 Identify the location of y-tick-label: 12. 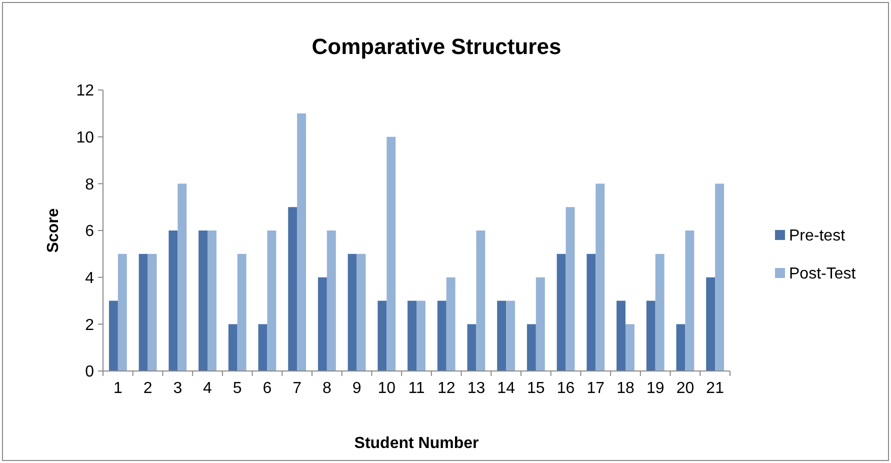
(85, 91).